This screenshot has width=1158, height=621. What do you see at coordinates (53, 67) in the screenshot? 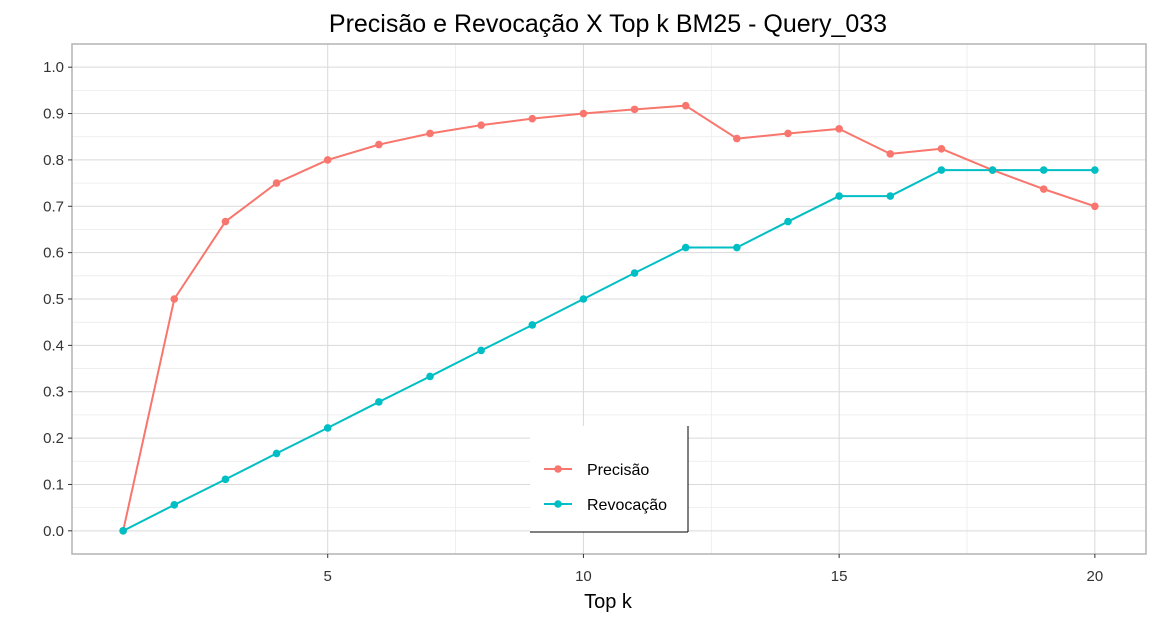
I see `y-tick-label: 1.0` at bounding box center [53, 67].